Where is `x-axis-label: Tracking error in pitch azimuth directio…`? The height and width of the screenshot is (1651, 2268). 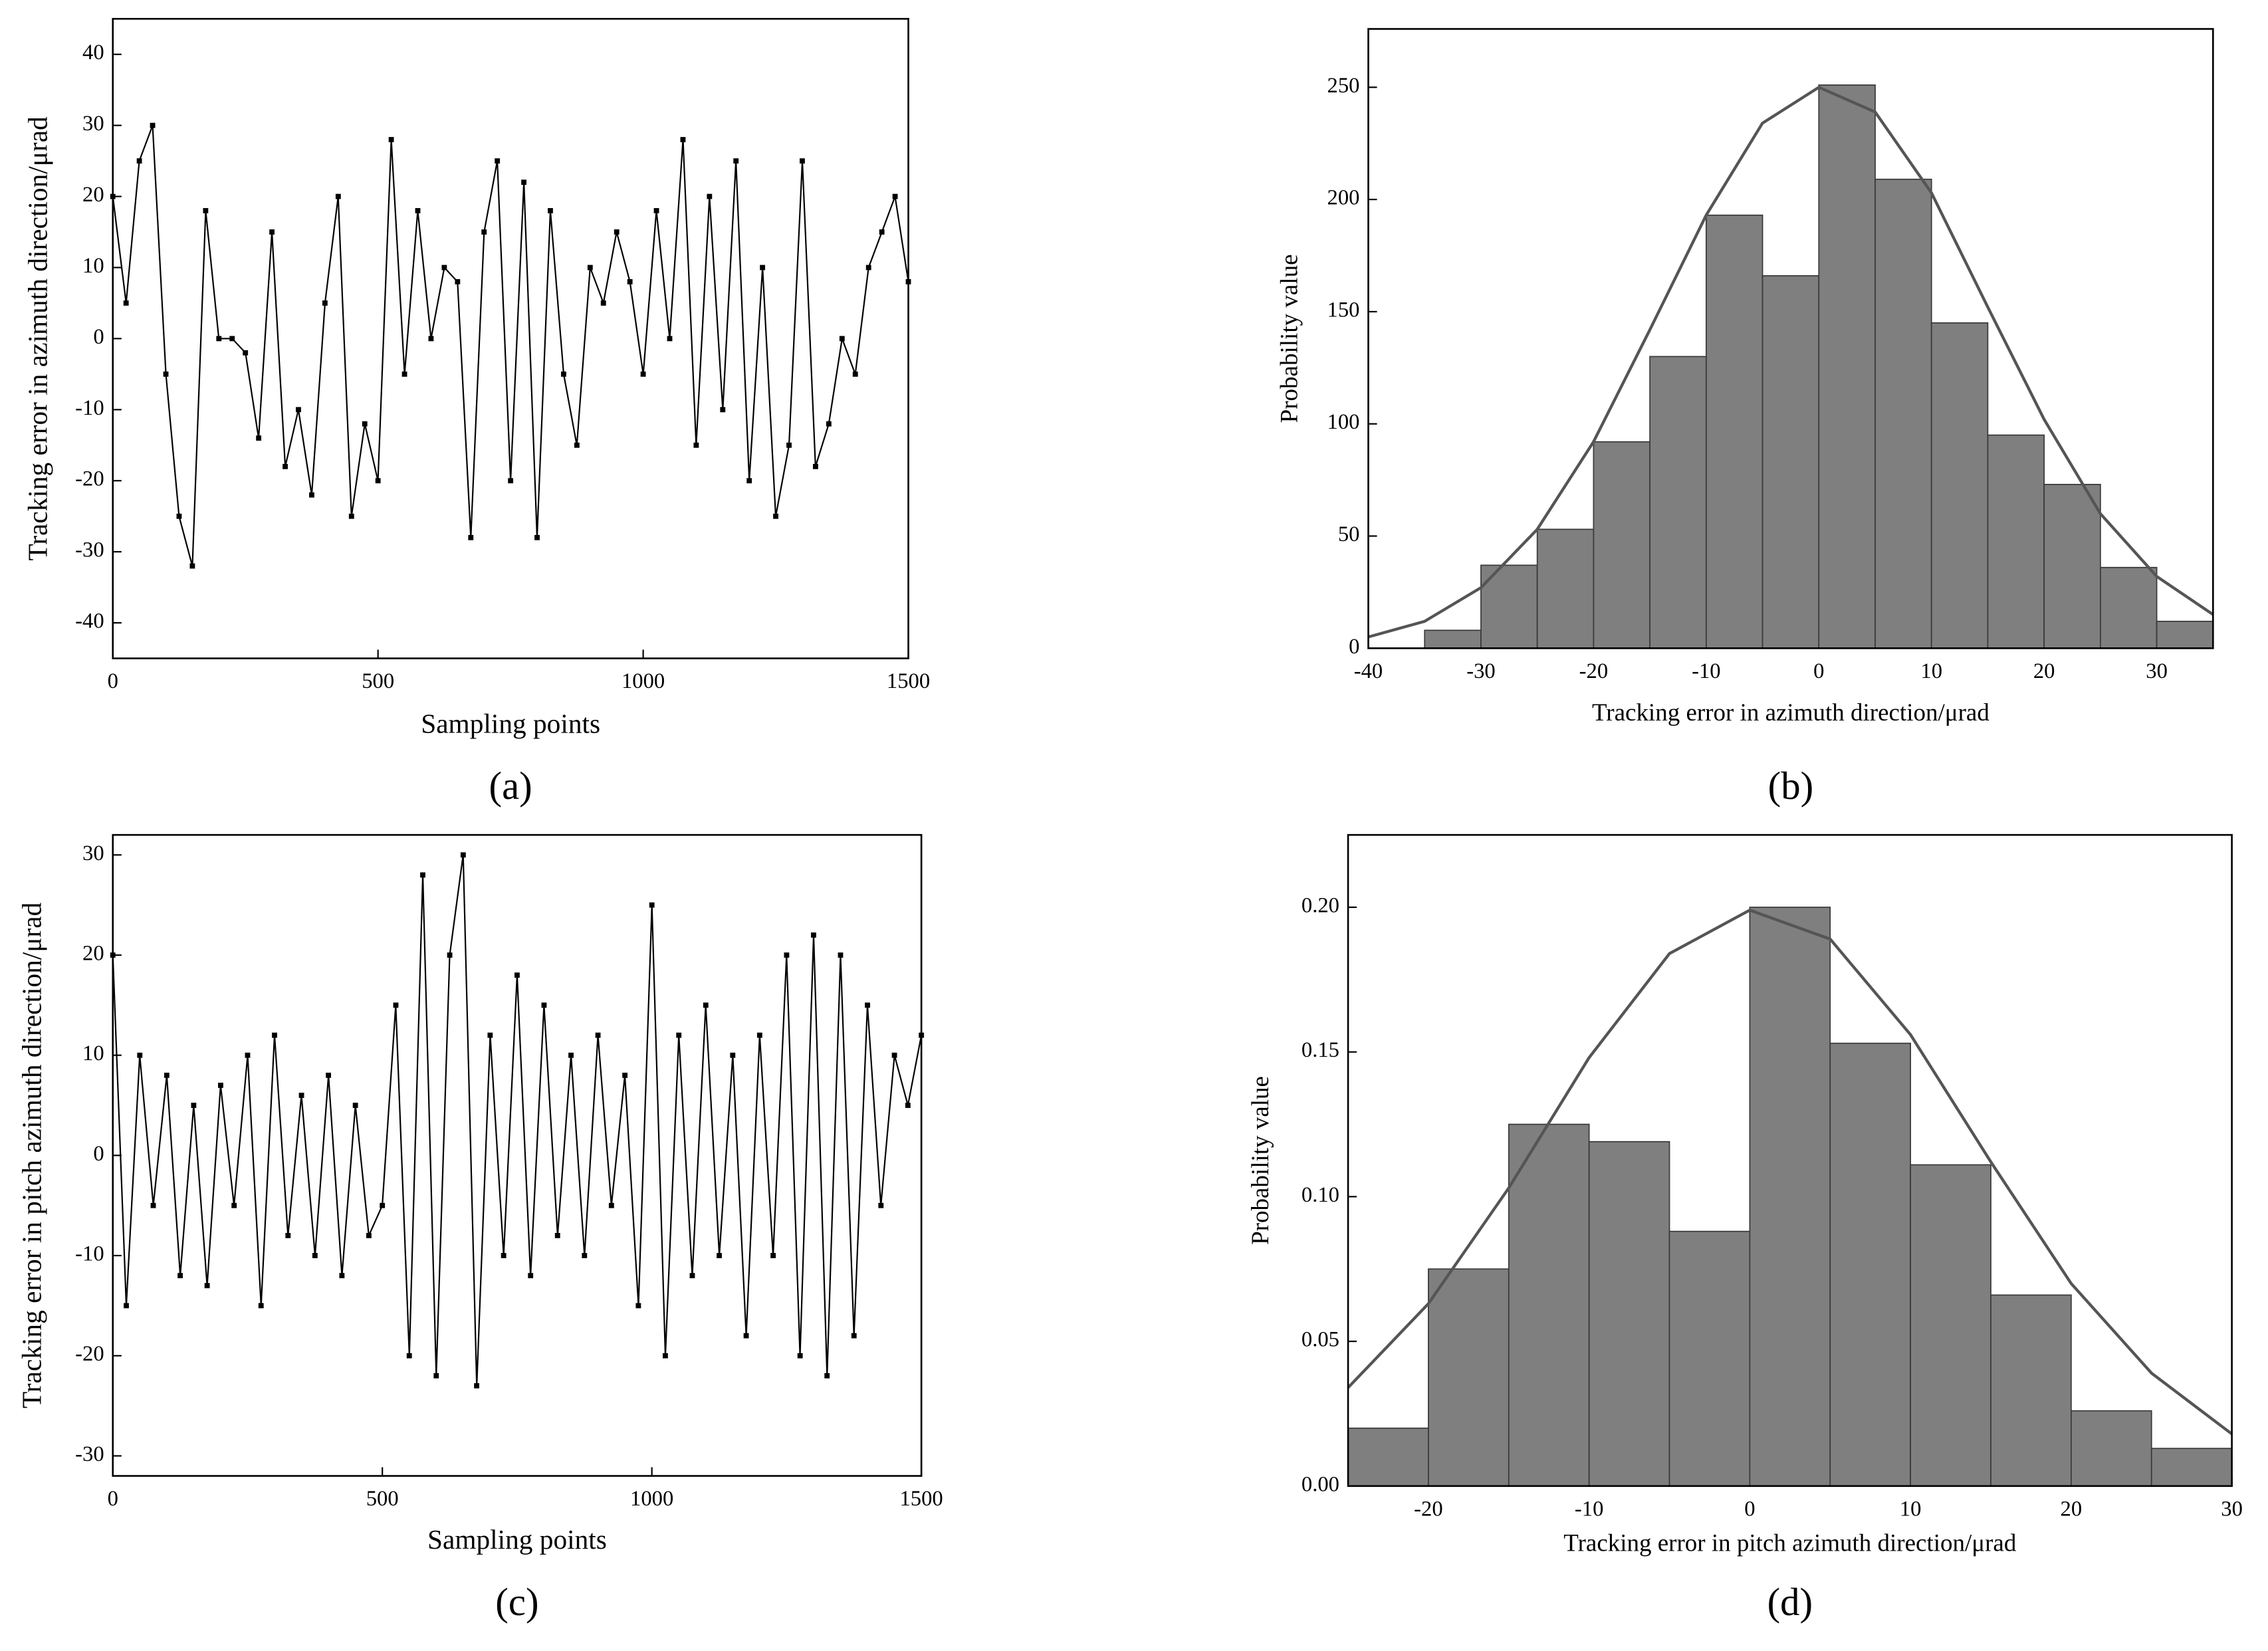
x-axis-label: Tracking error in pitch azimuth directio… is located at coordinates (1790, 1543).